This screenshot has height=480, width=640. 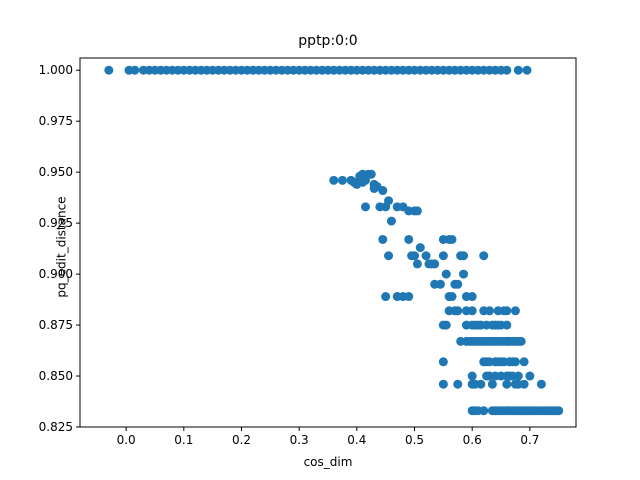 What do you see at coordinates (56, 172) in the screenshot?
I see `y-tick-label: 0.950` at bounding box center [56, 172].